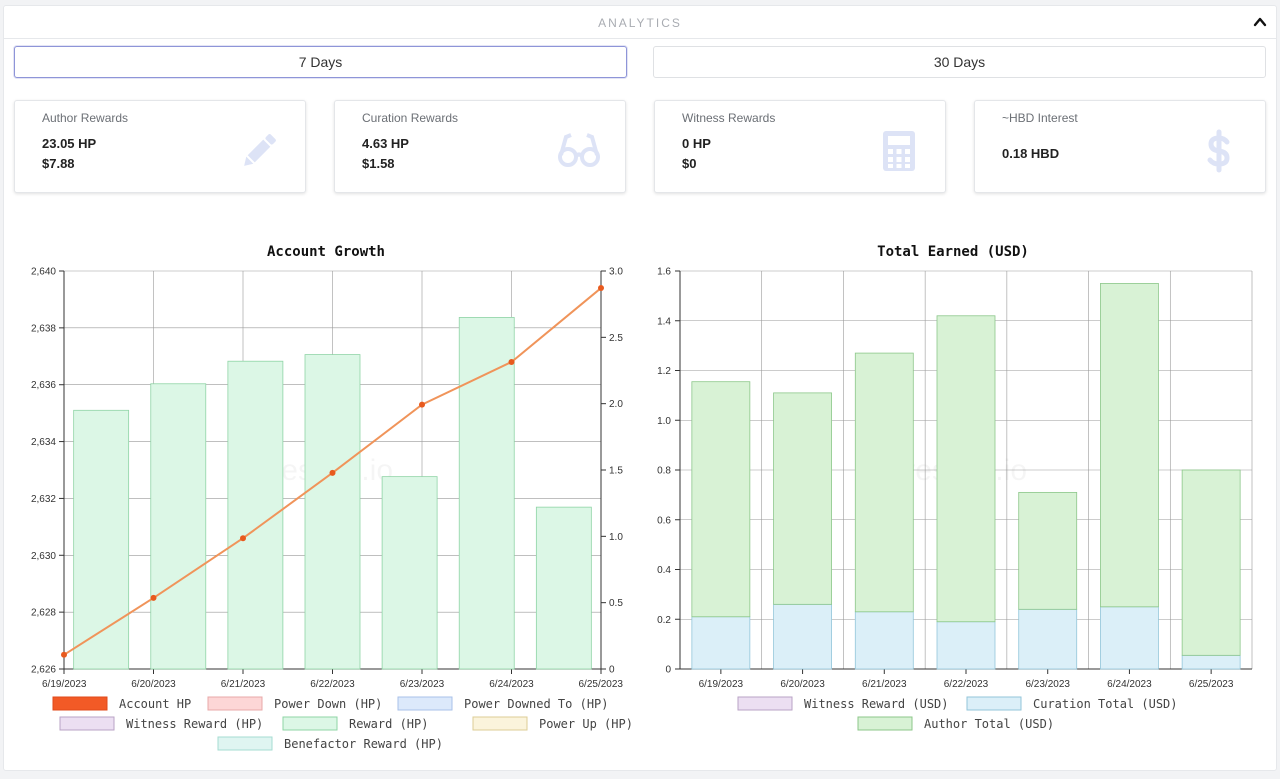 This screenshot has height=779, width=1280. I want to click on total-earned-title: Total Earned (USD), so click(953, 252).